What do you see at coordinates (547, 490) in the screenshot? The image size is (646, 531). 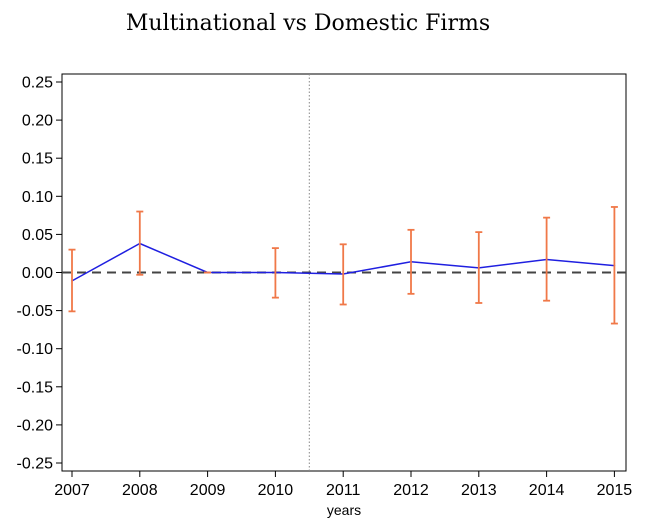 I see `x-tick-label: 2014` at bounding box center [547, 490].